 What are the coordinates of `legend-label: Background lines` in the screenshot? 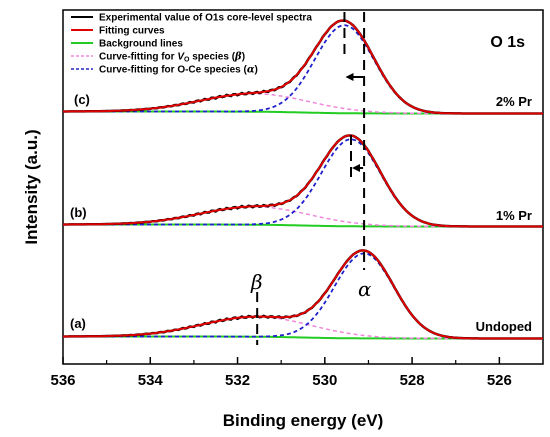 It's located at (141, 44).